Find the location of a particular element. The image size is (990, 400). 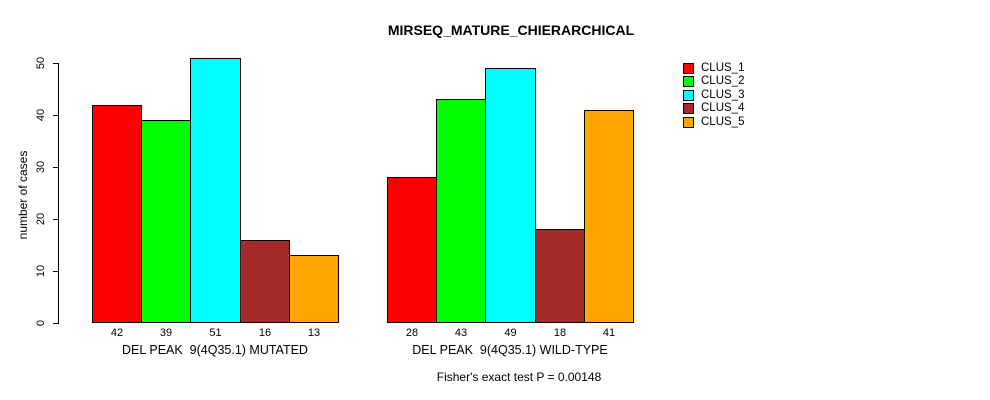

bar-value-label: 13 is located at coordinates (314, 333).